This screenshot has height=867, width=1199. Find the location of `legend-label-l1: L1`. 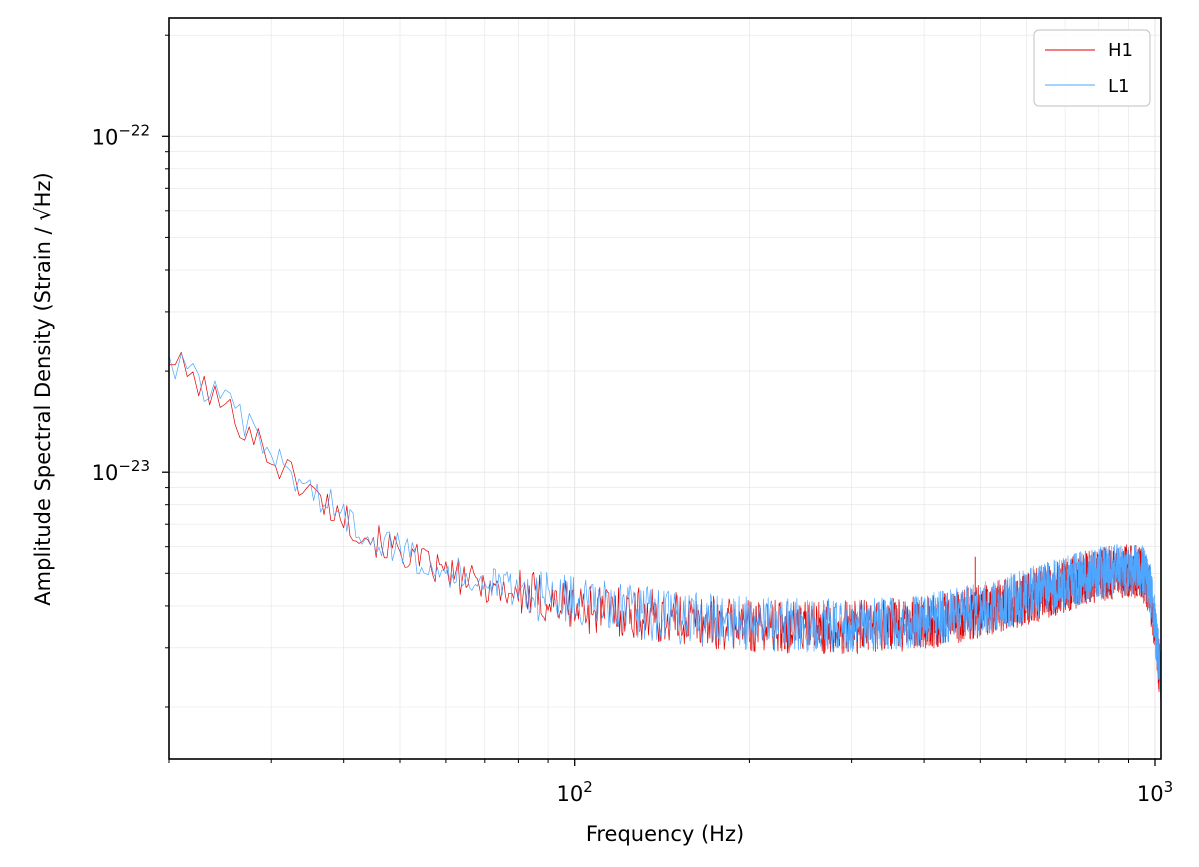

legend-label-l1: L1 is located at coordinates (1118, 86).